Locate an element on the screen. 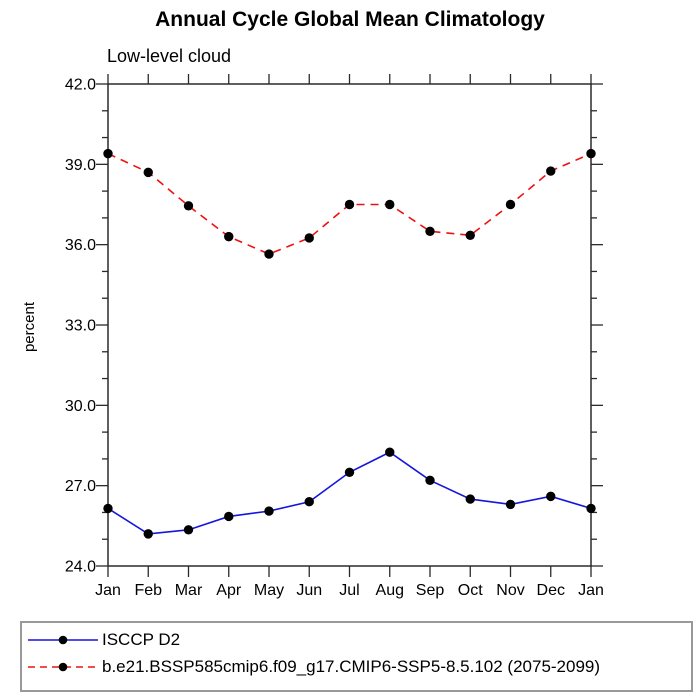  legend-label: ISCCP D2 is located at coordinates (141, 639).